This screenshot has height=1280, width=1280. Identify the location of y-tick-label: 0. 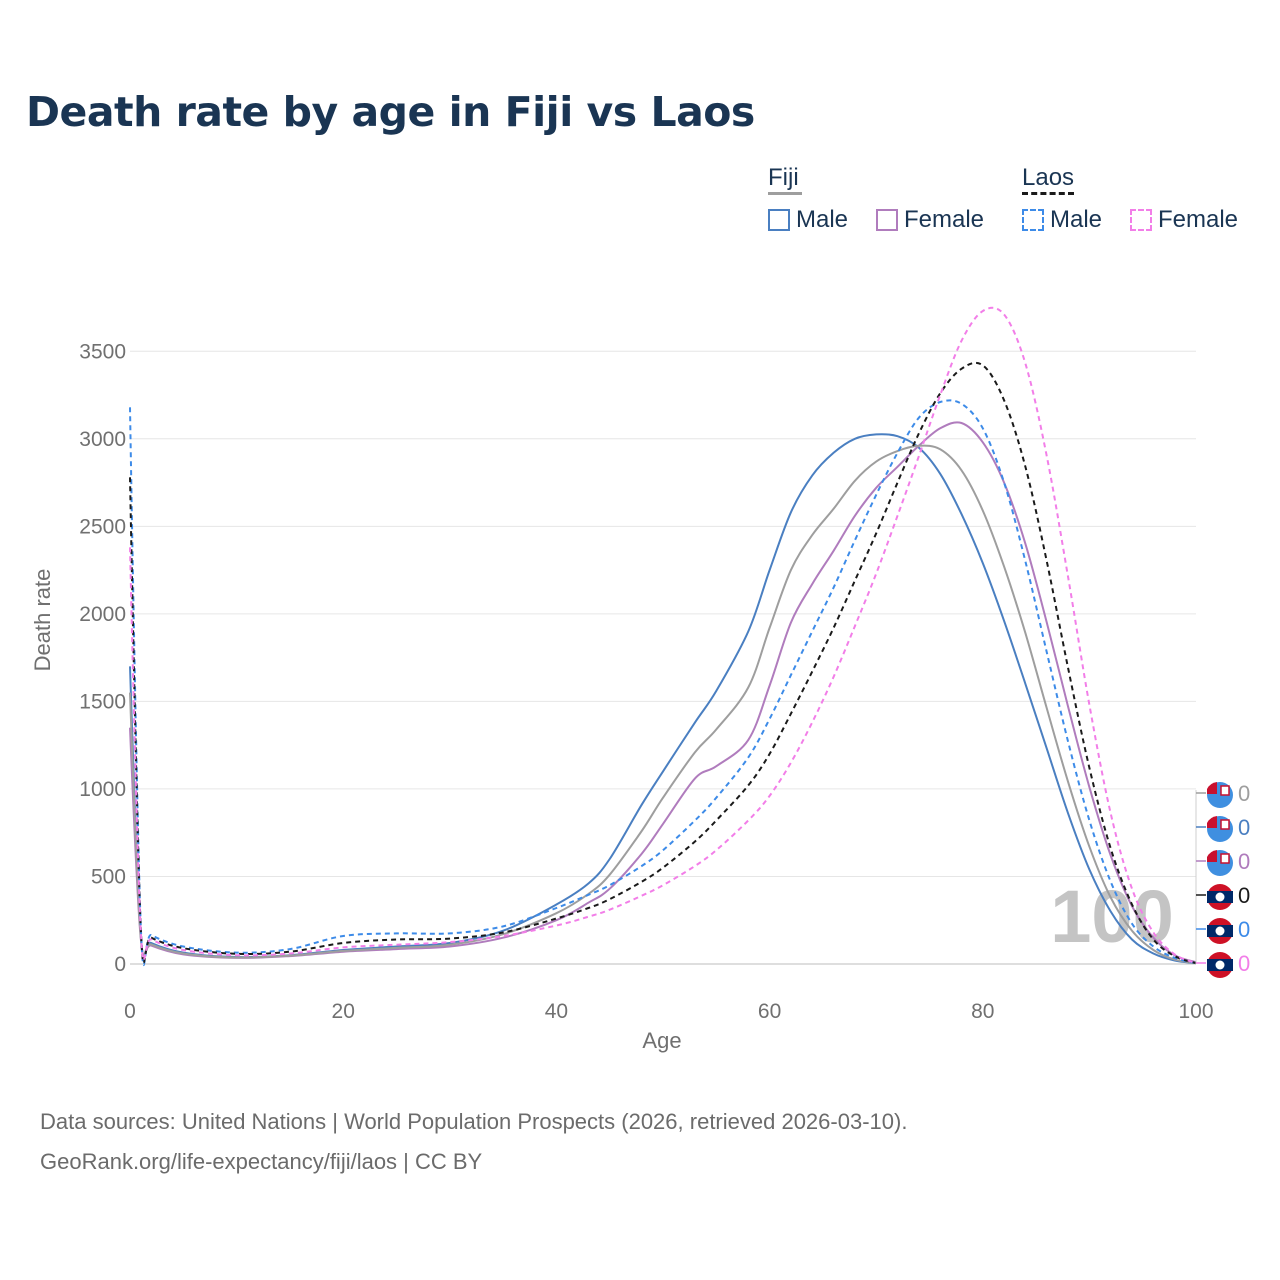
(120, 964).